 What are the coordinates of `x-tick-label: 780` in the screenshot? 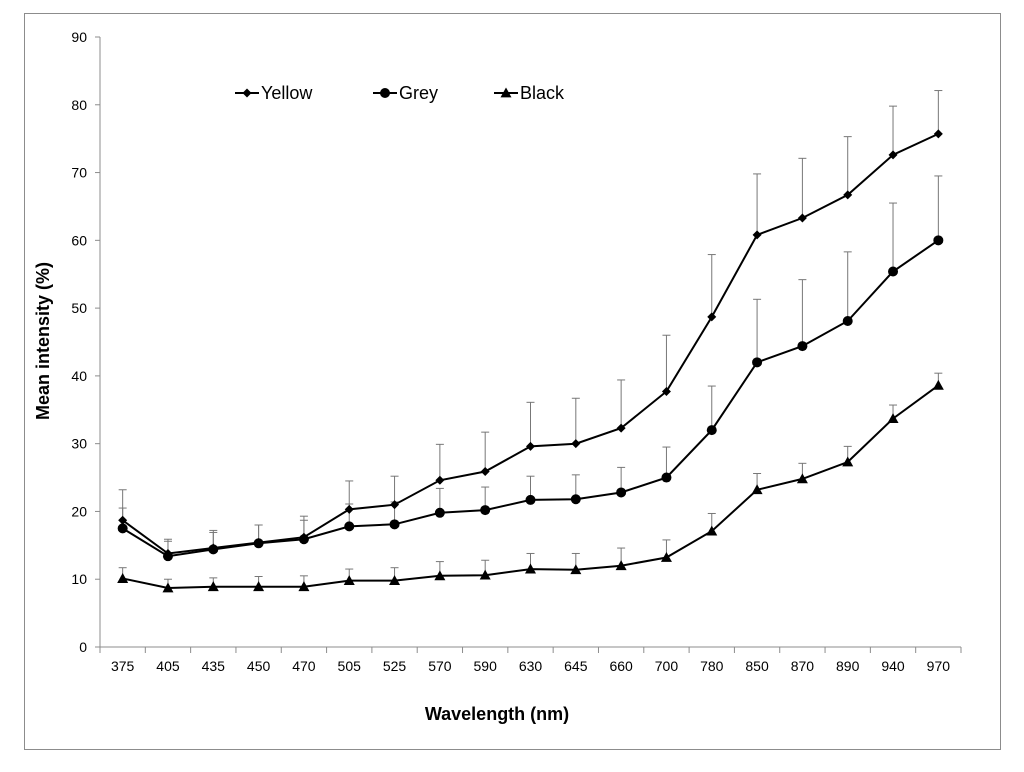 It's located at (712, 666).